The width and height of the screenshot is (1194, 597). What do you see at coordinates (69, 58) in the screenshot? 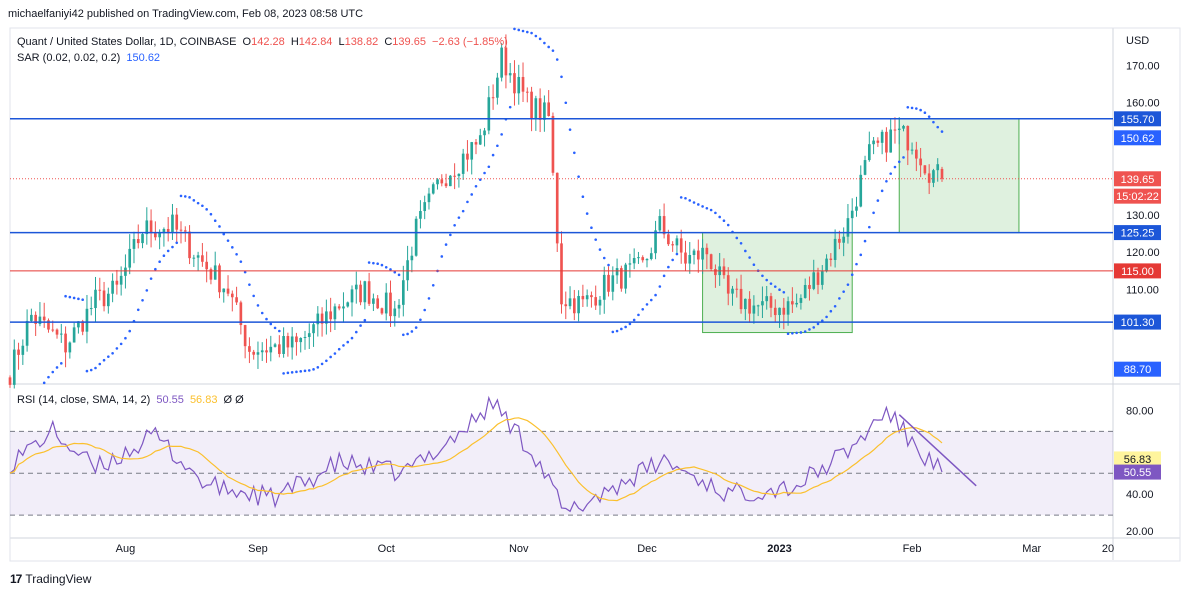
I see `sar-label: SAR (0.02, 0.02, 0.2)` at bounding box center [69, 58].